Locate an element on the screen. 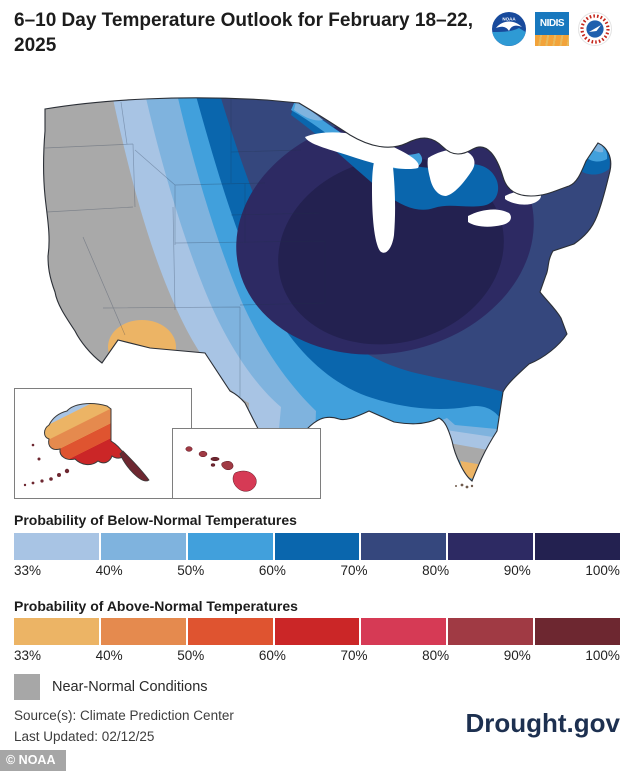 This screenshot has width=634, height=774. florida-keys is located at coordinates (464, 486).